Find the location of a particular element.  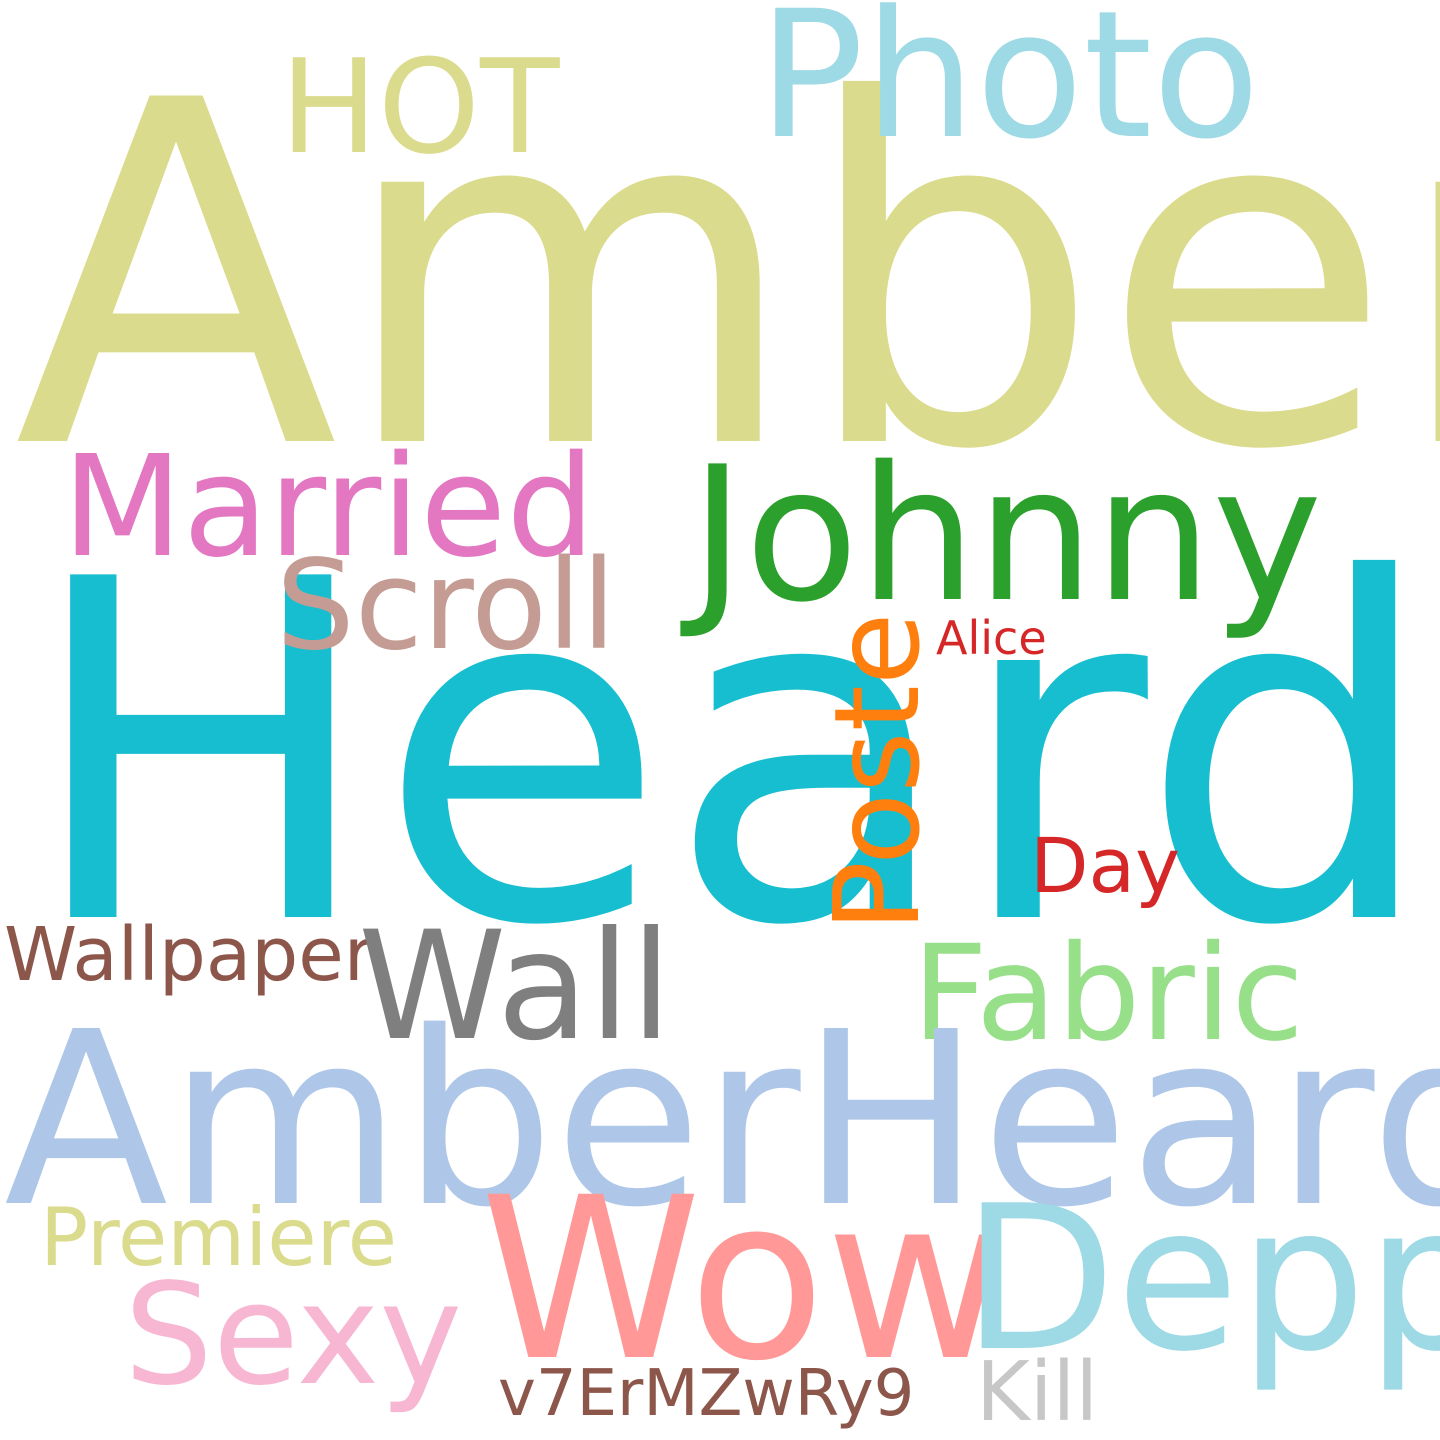

word-v7ermzwry9: v7ErMZwRy9 is located at coordinates (706, 1394).